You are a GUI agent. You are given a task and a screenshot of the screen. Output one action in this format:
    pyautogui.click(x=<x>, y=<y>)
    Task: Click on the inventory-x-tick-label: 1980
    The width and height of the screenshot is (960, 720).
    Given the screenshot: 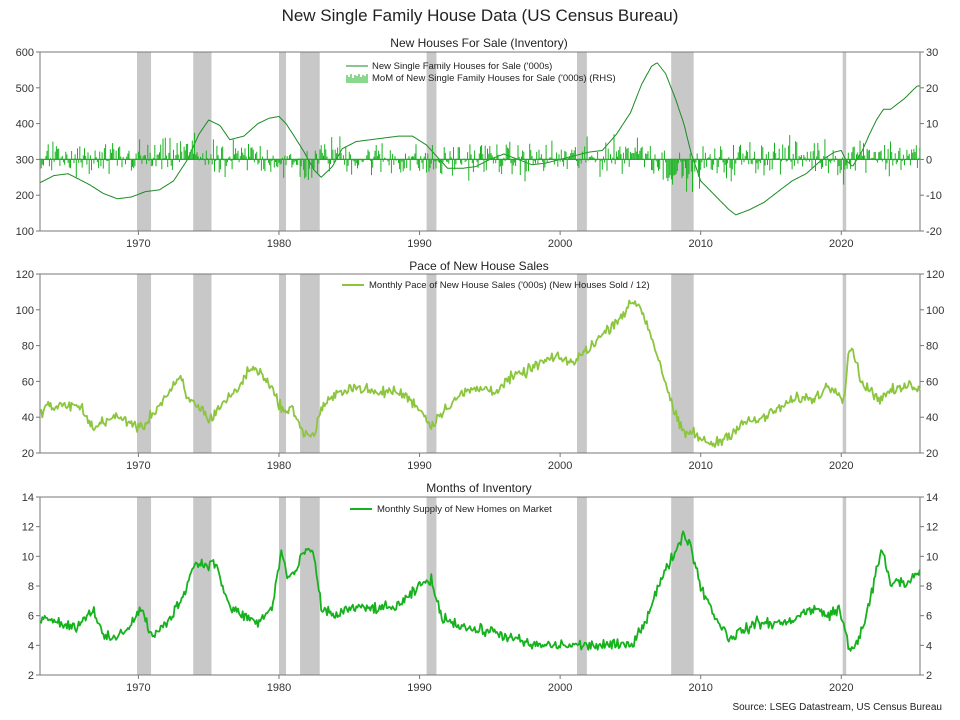 What is the action you would take?
    pyautogui.click(x=279, y=244)
    